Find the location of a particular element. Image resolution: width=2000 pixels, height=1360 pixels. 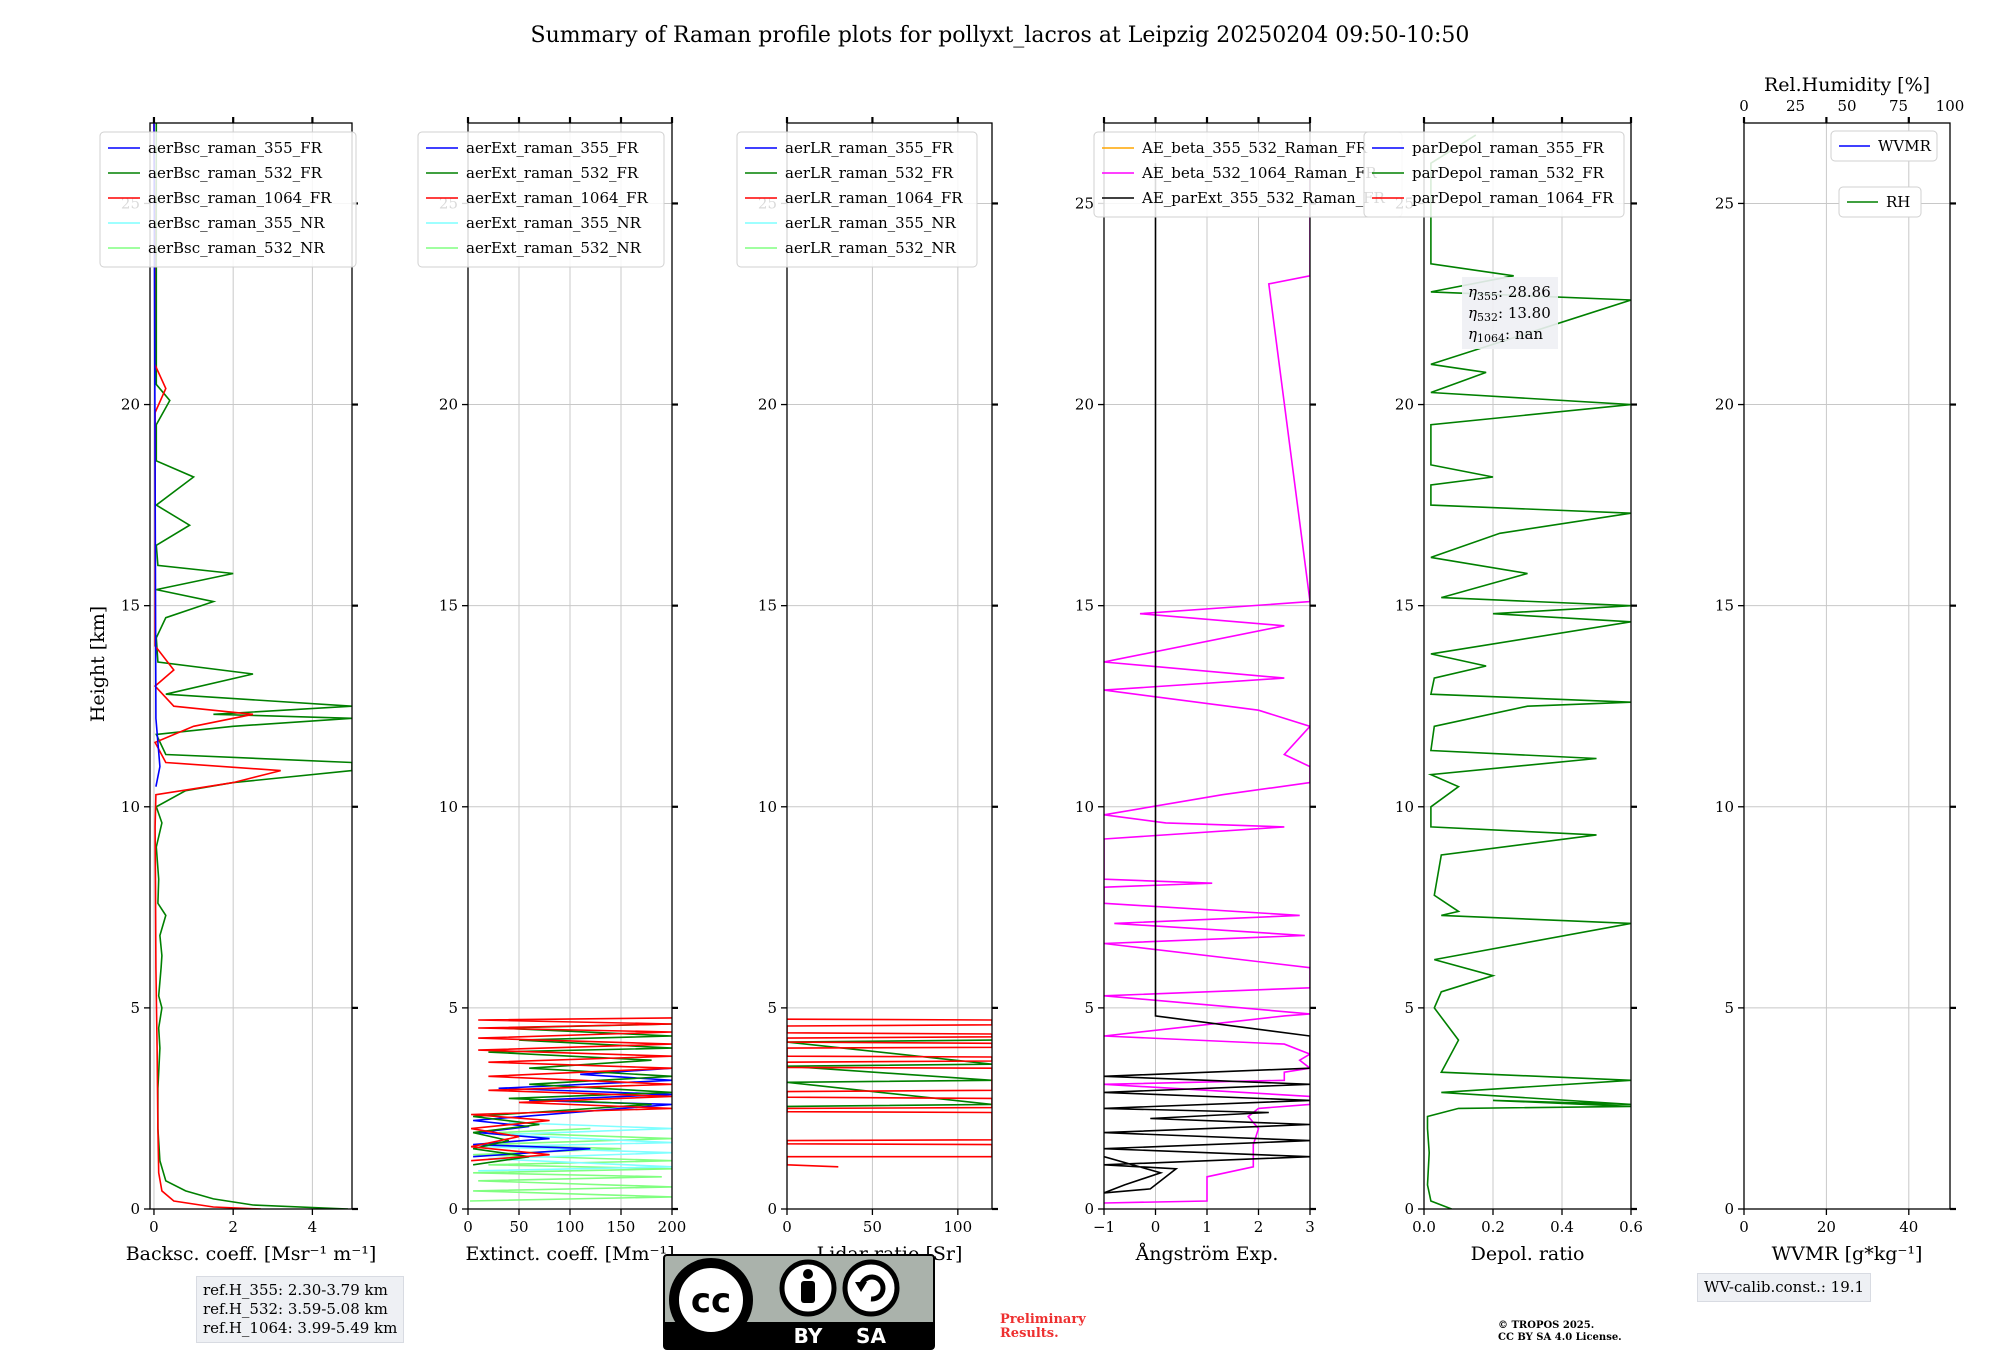

legend-entry: aerExt_raman_532_NR is located at coordinates (554, 248).